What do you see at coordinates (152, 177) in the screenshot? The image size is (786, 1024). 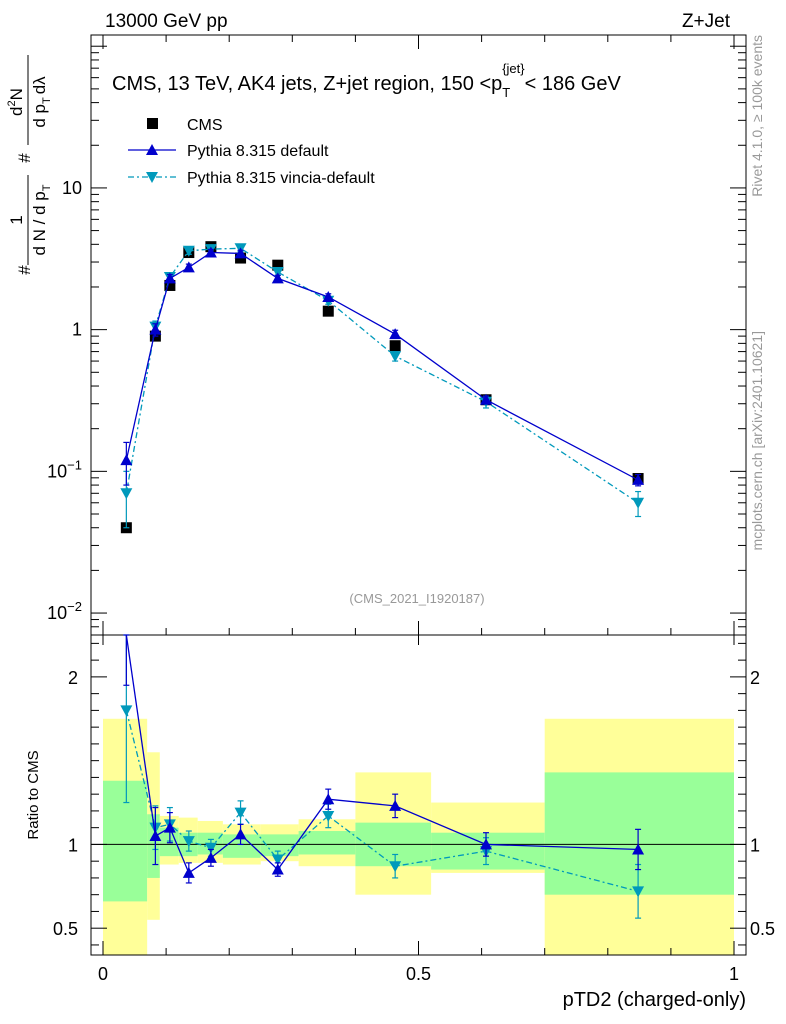 I see `legend-marker-pythia-vincia` at bounding box center [152, 177].